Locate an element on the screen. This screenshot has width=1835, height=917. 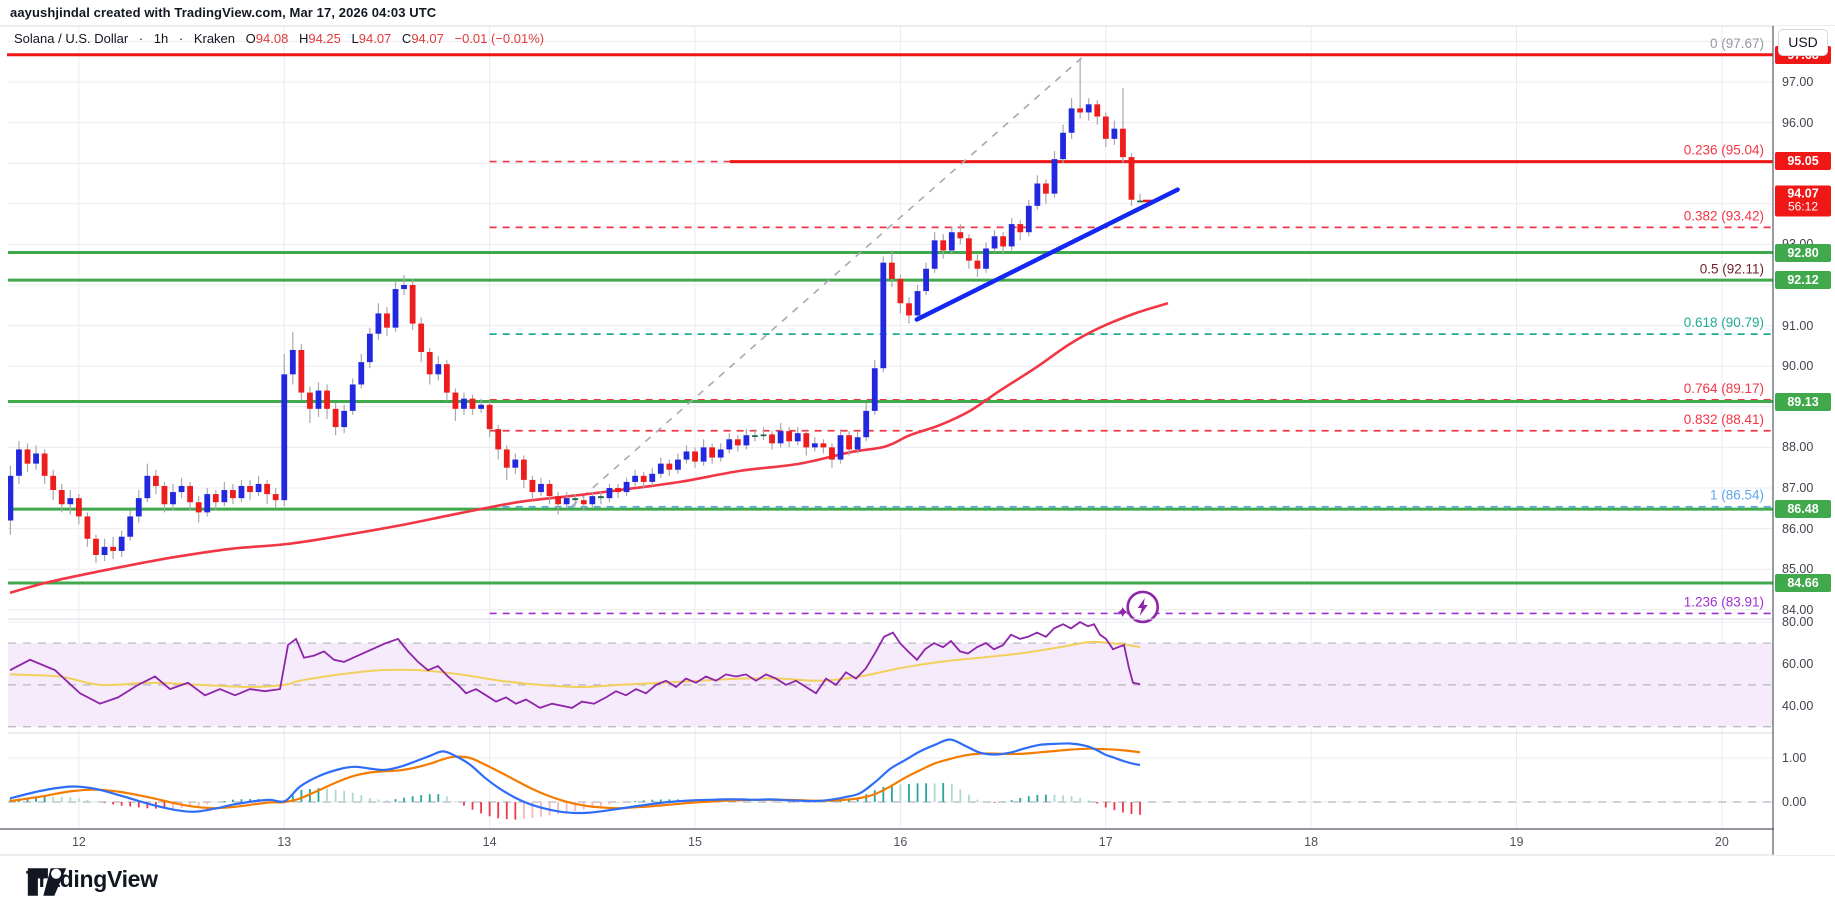
rsi-tick-label: 80.00 is located at coordinates (1798, 622).